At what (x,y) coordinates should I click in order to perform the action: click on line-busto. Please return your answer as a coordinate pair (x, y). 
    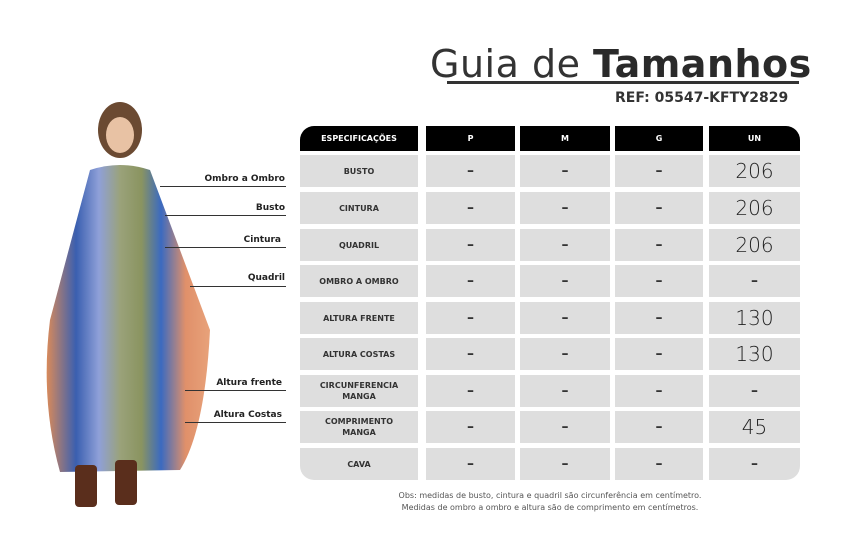
    Looking at the image, I should click on (225, 215).